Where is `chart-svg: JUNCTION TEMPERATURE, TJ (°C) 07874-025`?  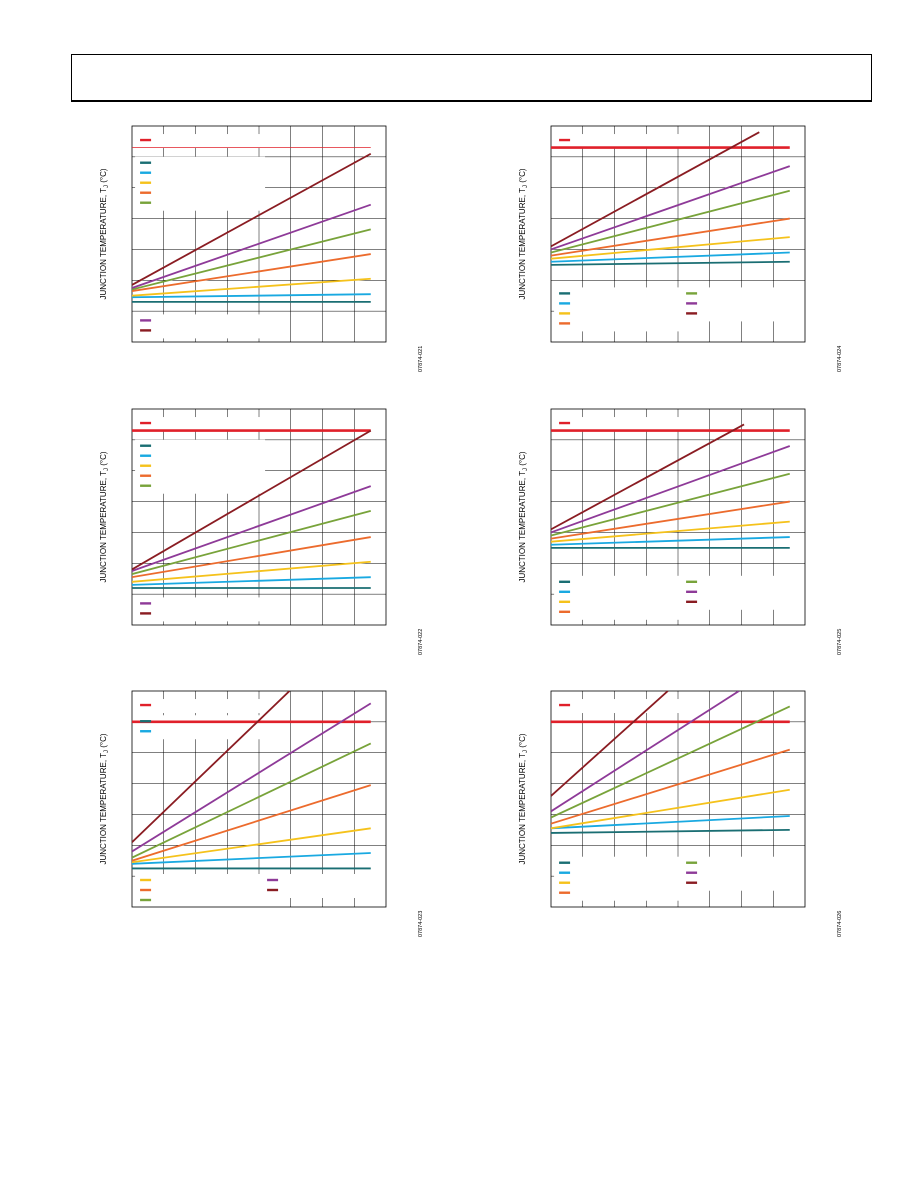
chart-svg: JUNCTION TEMPERATURE, TJ (°C) 07874-025 is located at coordinates (680, 531).